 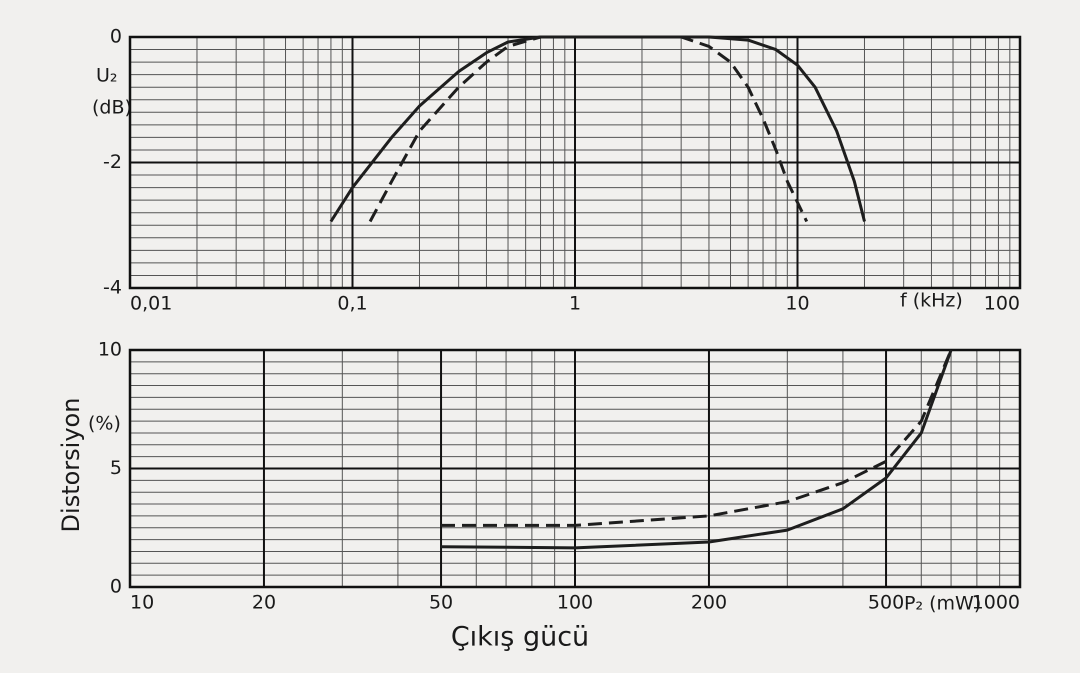 What do you see at coordinates (264, 603) in the screenshot?
I see `x-tick-label: 20` at bounding box center [264, 603].